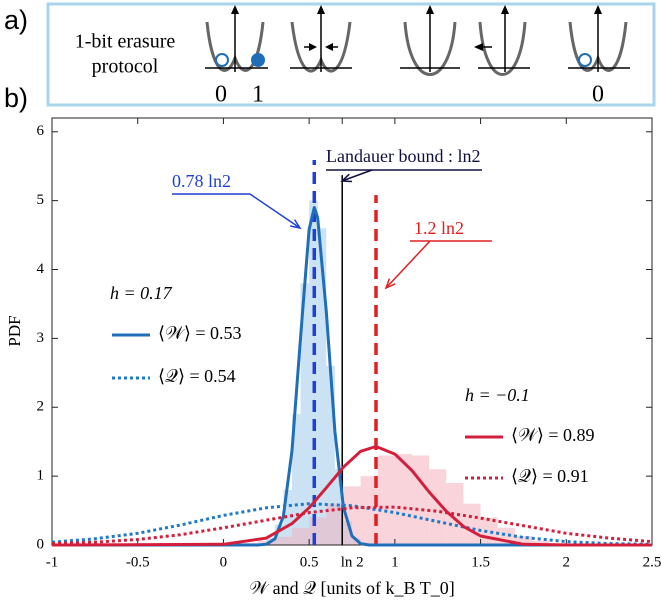  I want to click on caption: protocol, so click(125, 67).